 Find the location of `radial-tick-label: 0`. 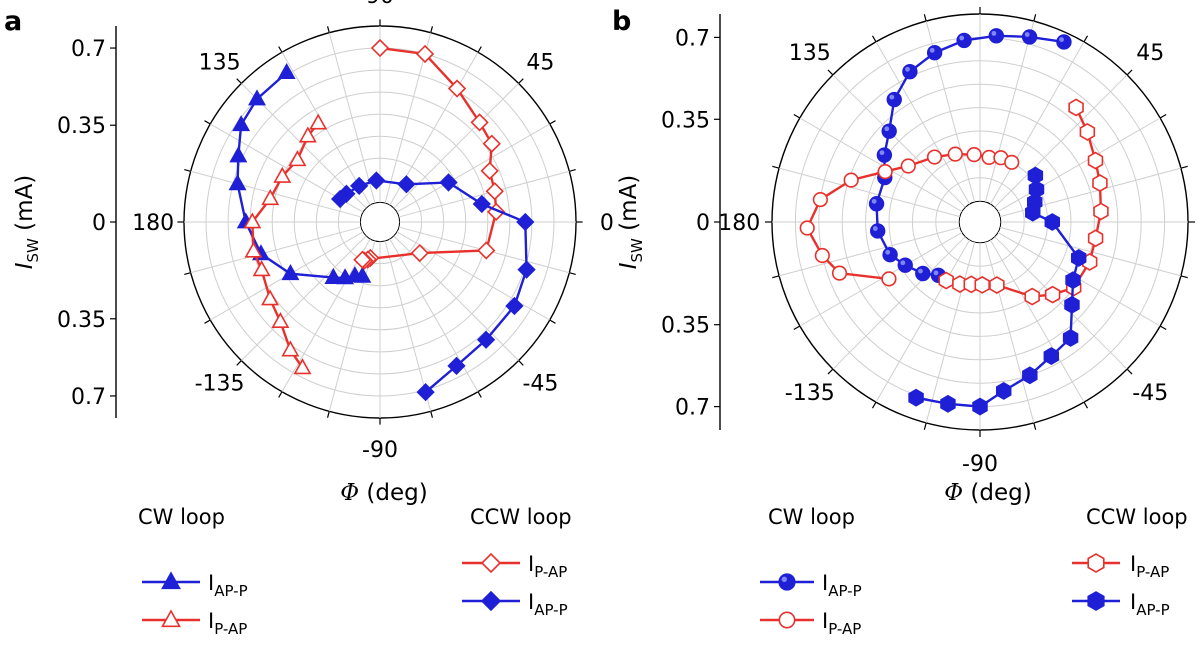

radial-tick-label: 0 is located at coordinates (703, 223).